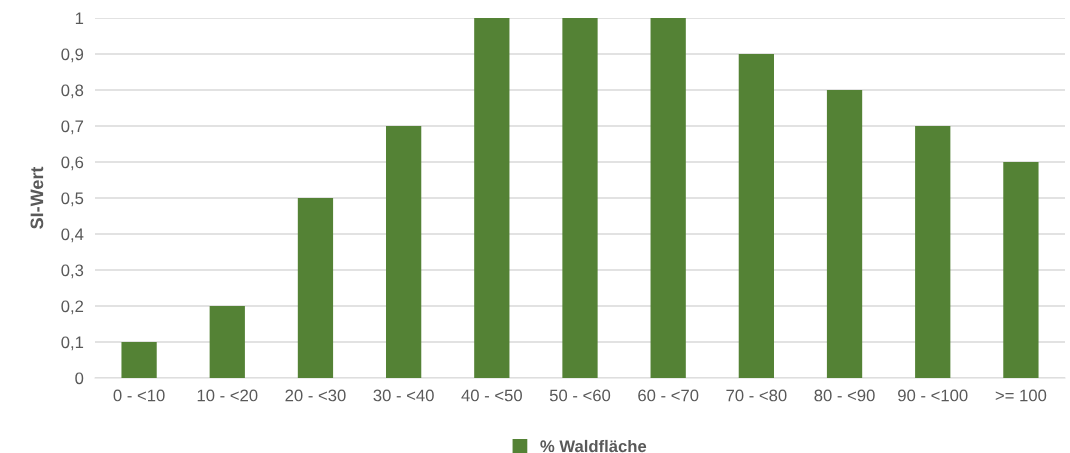  Describe the element at coordinates (403, 395) in the screenshot. I see `x-tick-label: 30 - <40` at that location.